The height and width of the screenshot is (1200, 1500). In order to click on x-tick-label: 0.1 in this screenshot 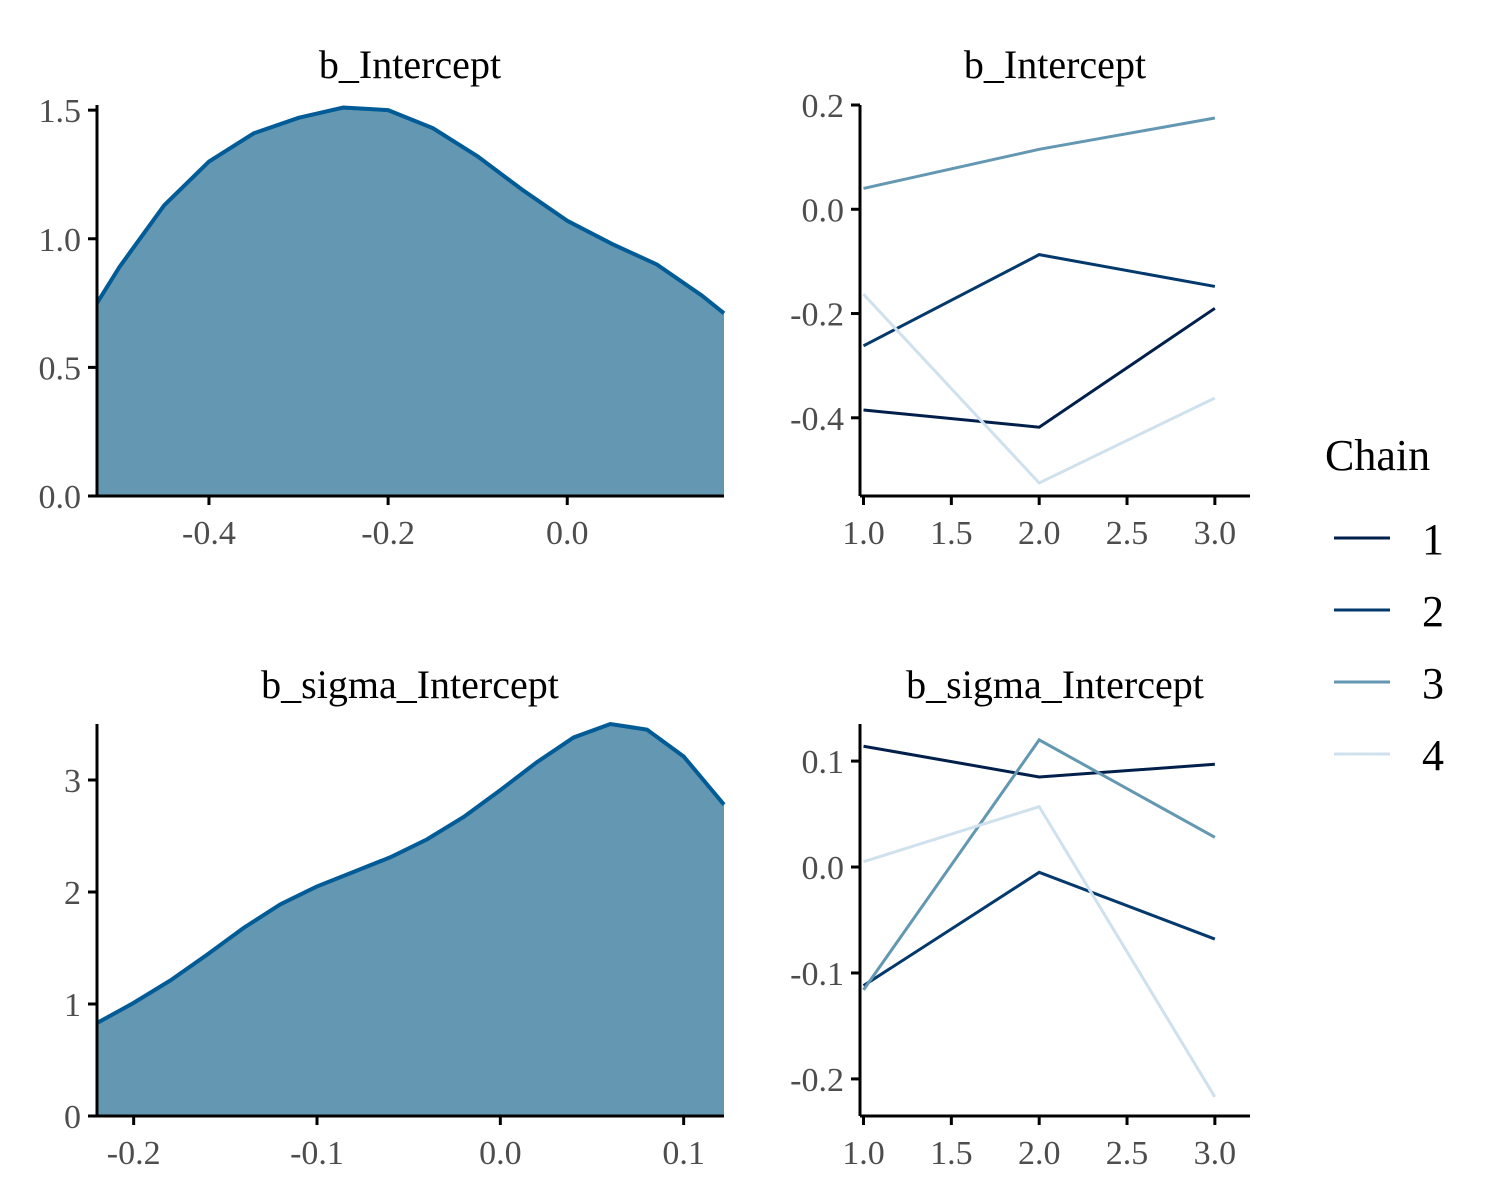, I will do `click(683, 1153)`.